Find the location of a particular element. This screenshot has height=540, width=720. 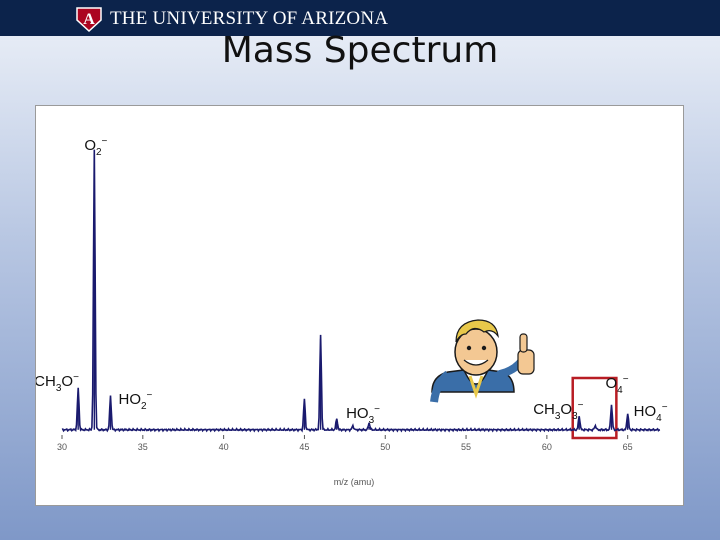

ion-label-CH3O: CH3O− is located at coordinates (57, 383).